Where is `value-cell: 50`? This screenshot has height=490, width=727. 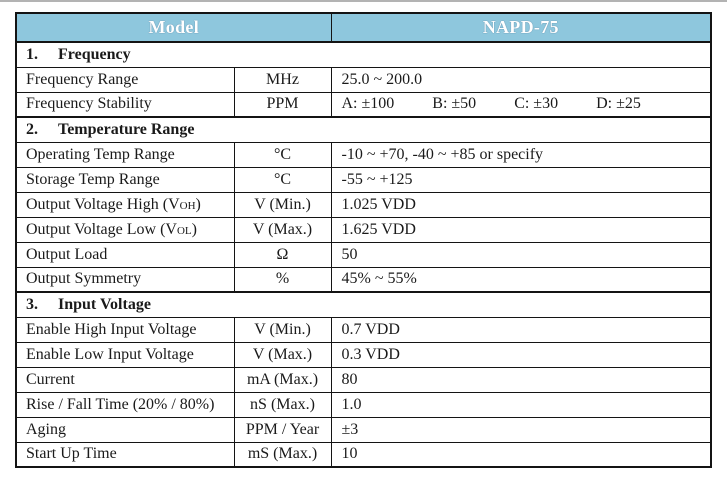 value-cell: 50 is located at coordinates (521, 254).